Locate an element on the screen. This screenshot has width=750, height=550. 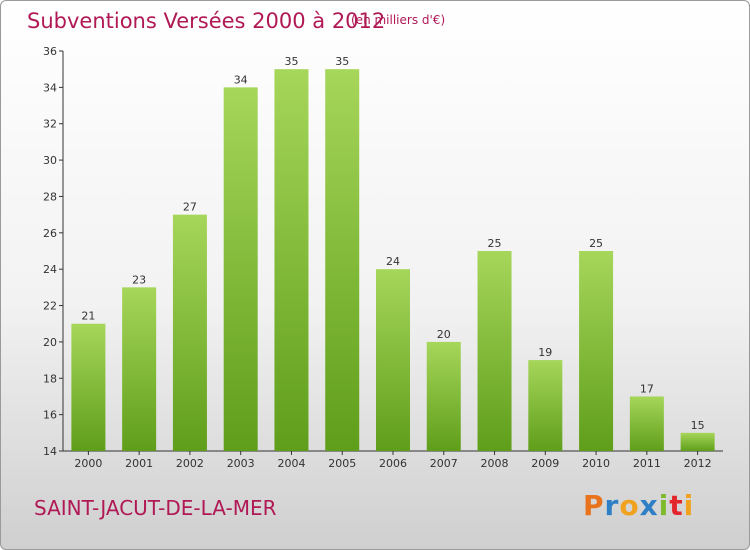
y-tick-label: 26 is located at coordinates (50, 233).